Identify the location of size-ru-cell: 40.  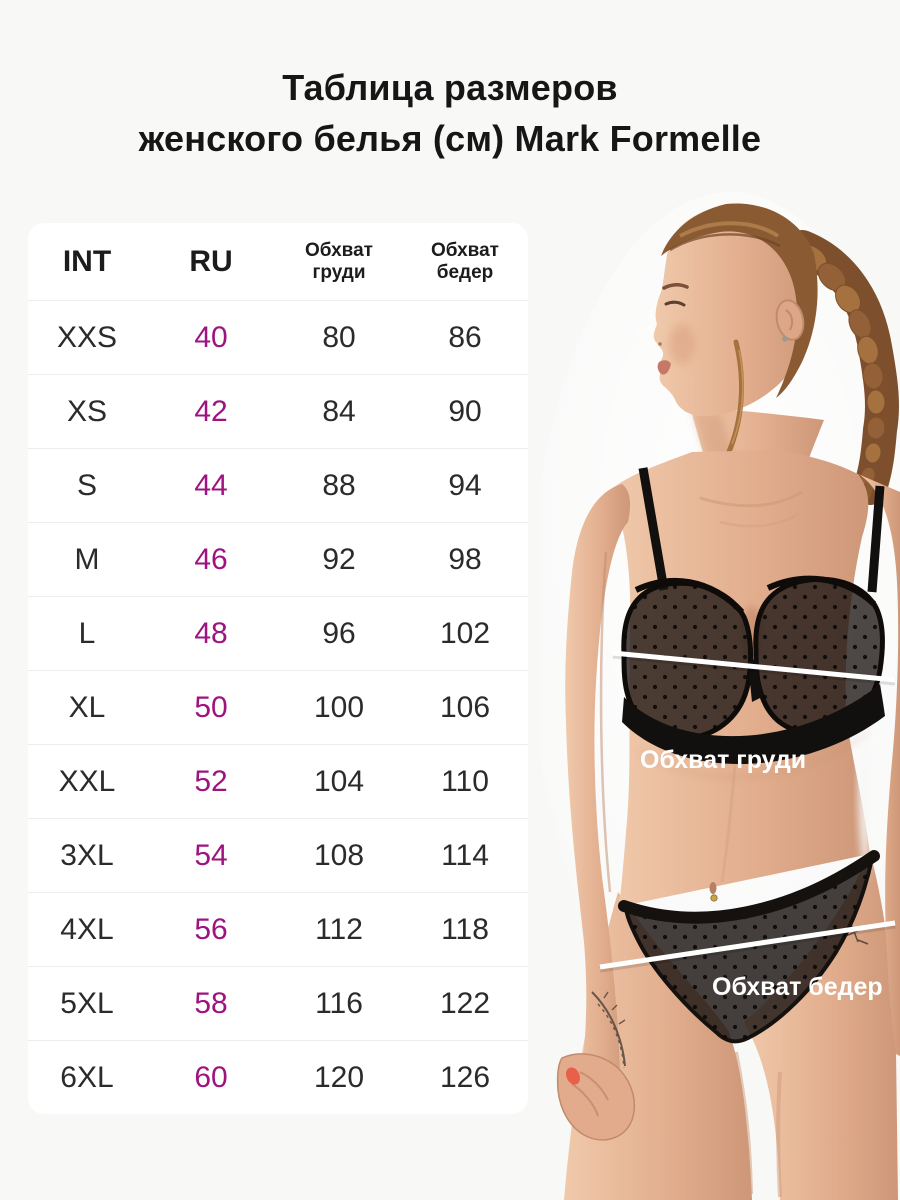
(211, 337).